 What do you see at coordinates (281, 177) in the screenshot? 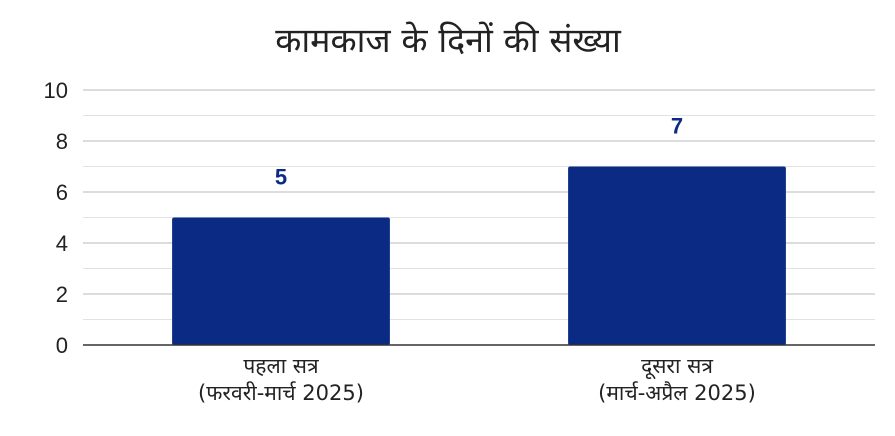
I see `data-label: 5` at bounding box center [281, 177].